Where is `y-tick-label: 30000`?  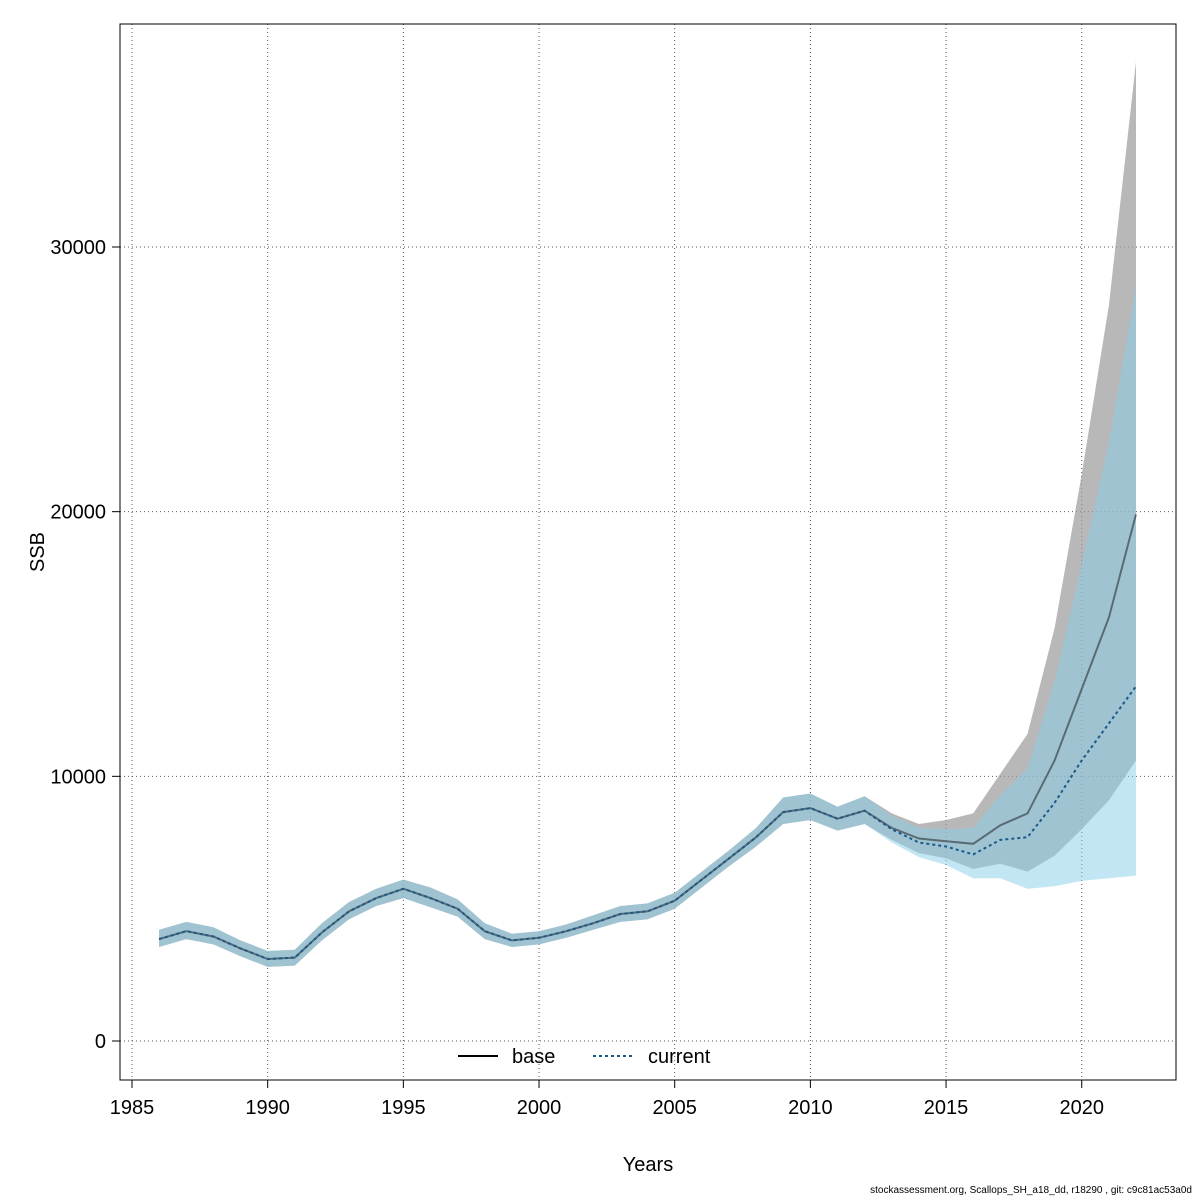 y-tick-label: 30000 is located at coordinates (78, 248).